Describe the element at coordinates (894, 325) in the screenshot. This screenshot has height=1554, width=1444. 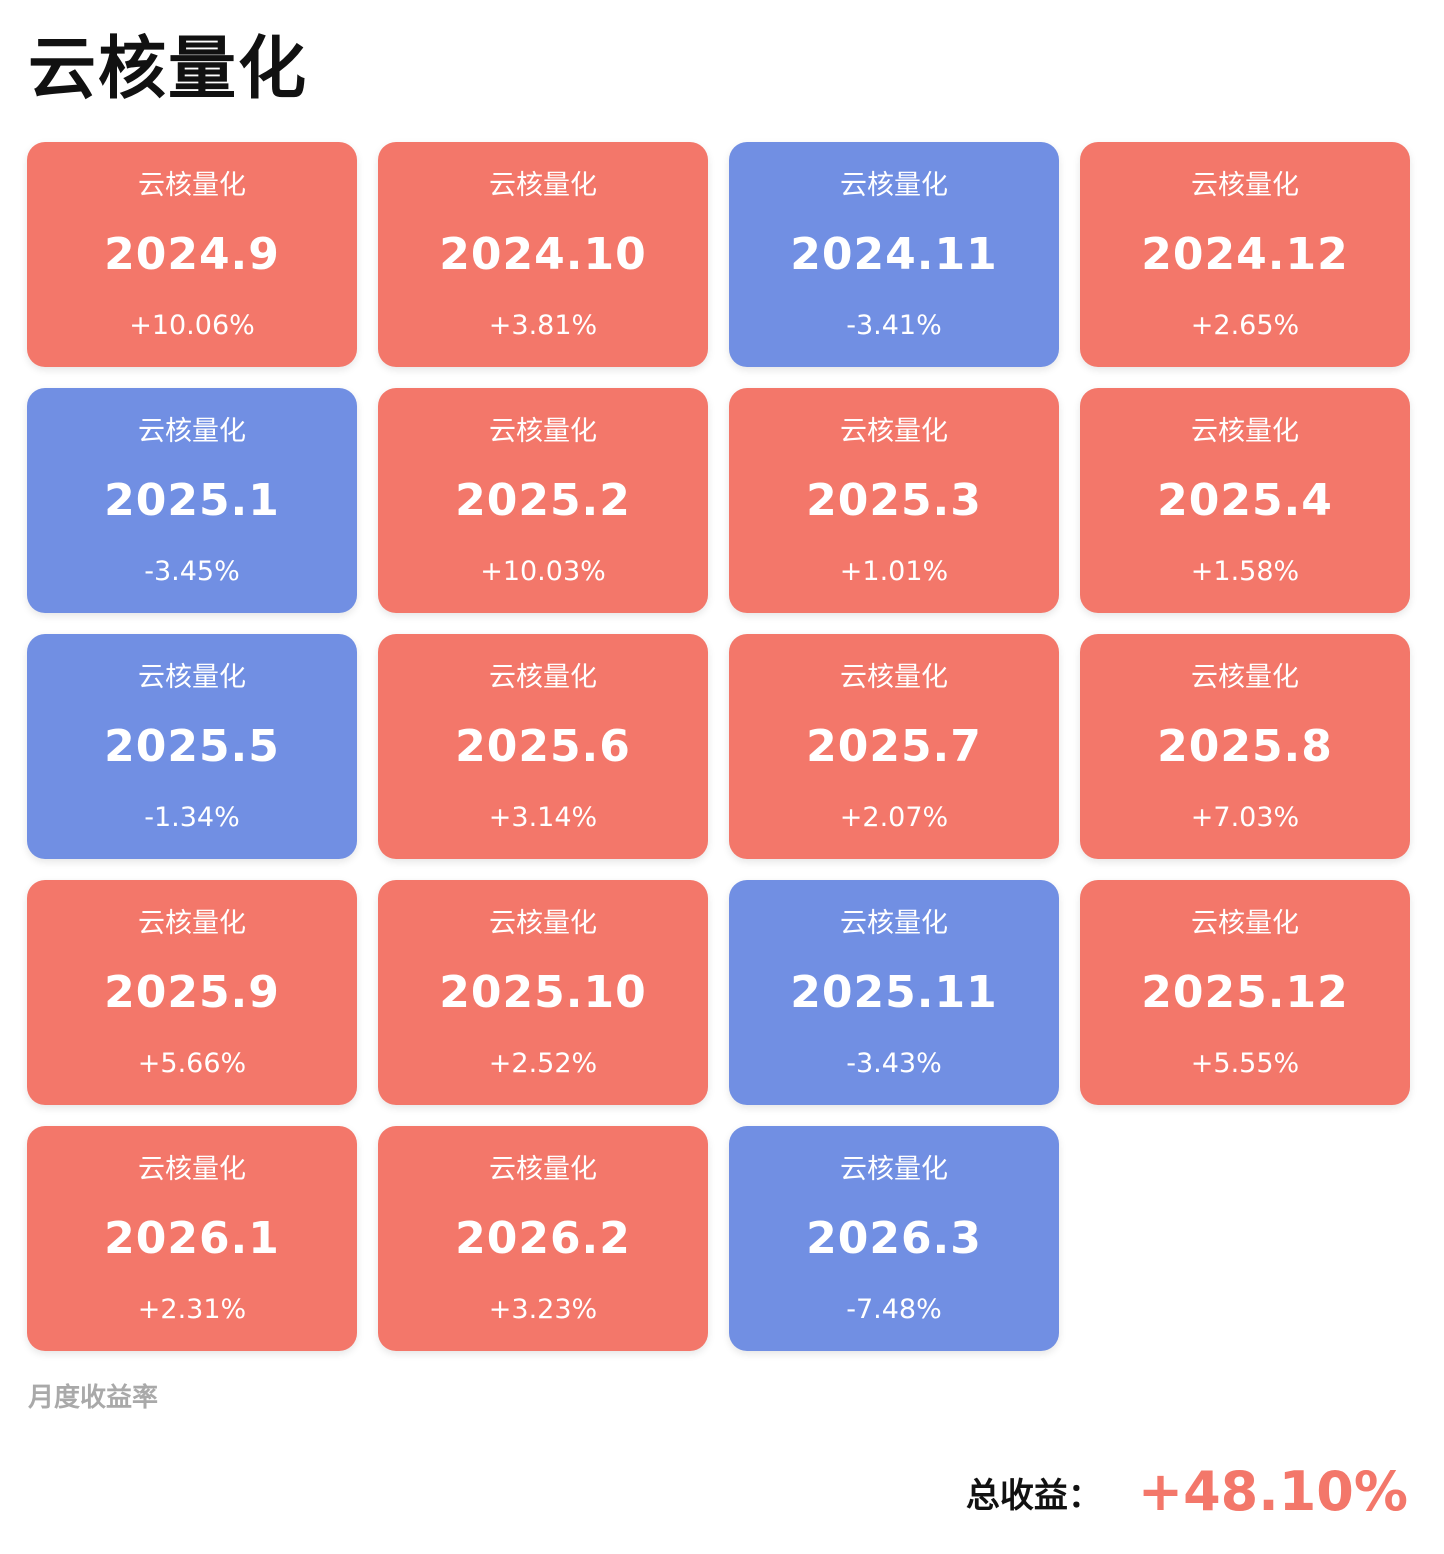
I see `card-return: -3.41%` at that location.